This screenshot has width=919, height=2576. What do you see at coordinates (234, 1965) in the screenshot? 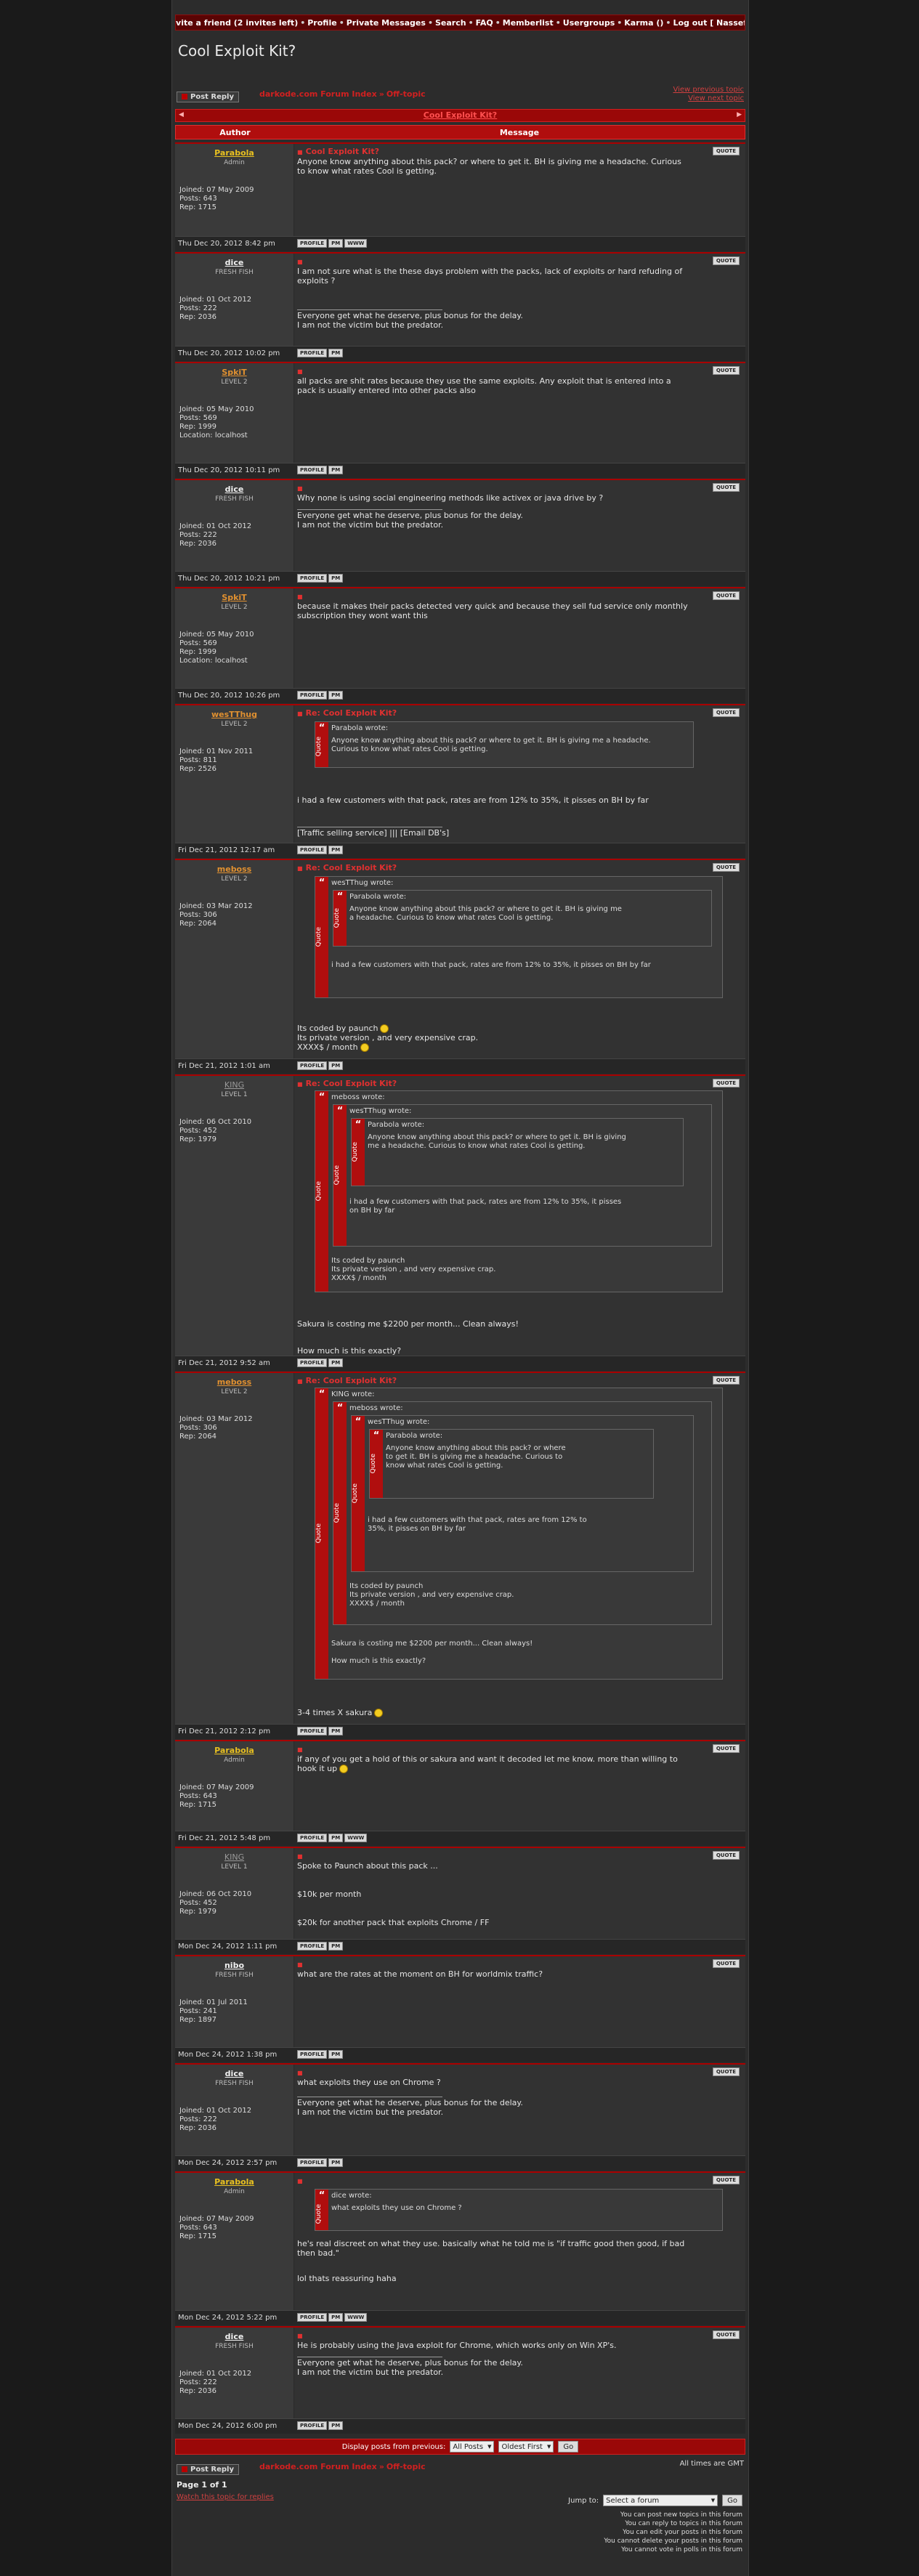
I see `username-link: nibo` at bounding box center [234, 1965].